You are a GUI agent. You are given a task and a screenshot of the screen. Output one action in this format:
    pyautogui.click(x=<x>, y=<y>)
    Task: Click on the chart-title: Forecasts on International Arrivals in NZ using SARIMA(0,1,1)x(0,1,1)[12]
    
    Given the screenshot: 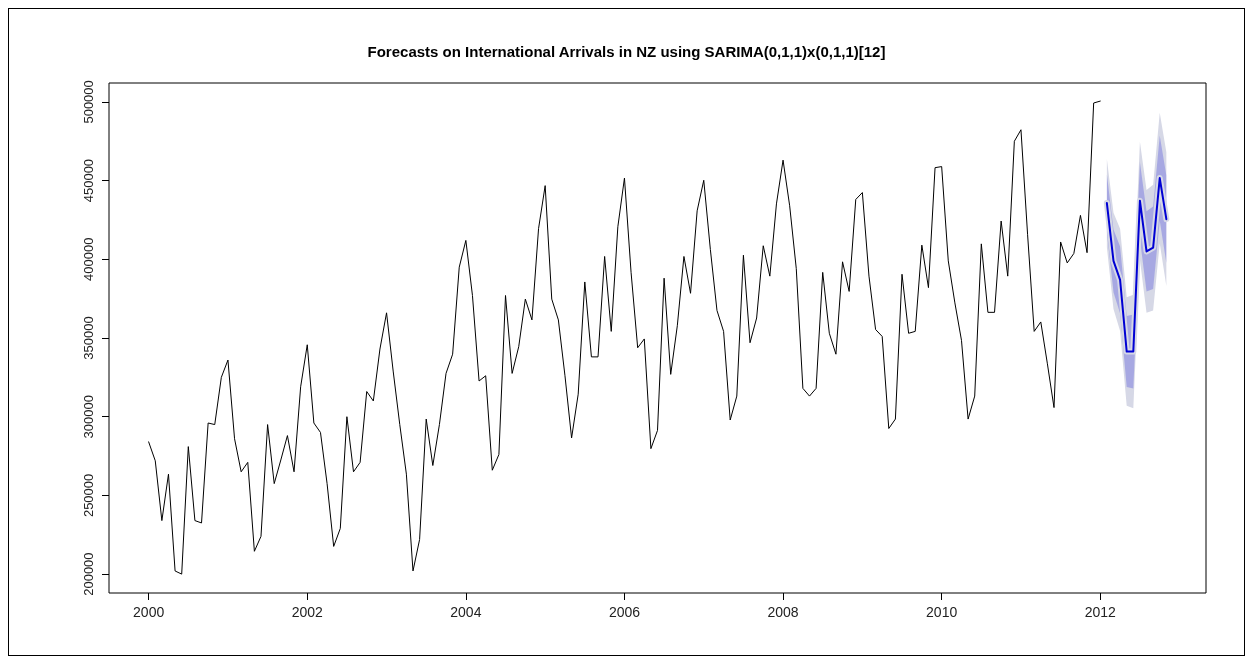 What is the action you would take?
    pyautogui.click(x=626, y=51)
    